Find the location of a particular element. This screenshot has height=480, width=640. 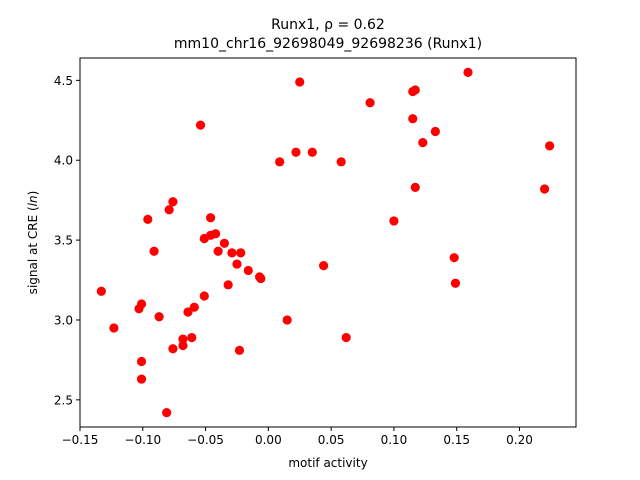

y-tick-label: 4.0 is located at coordinates (63, 161).